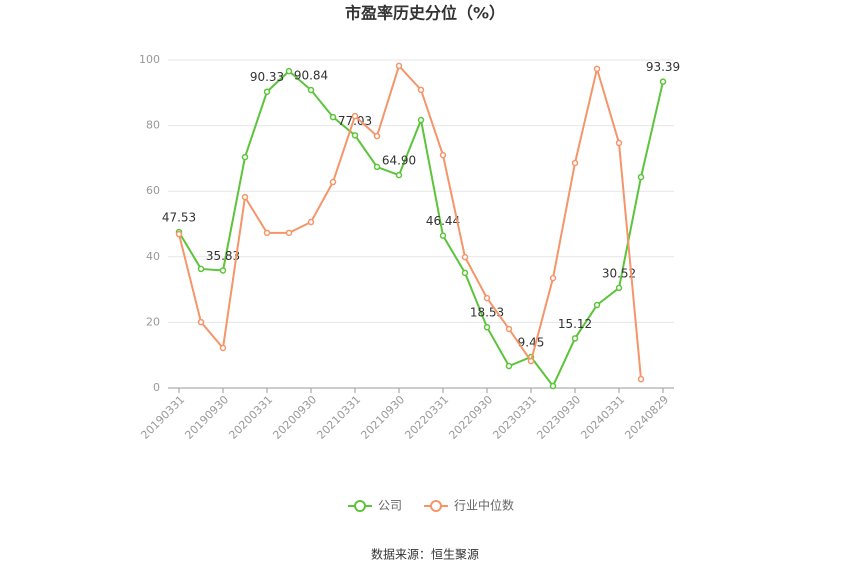 The height and width of the screenshot is (575, 850). Describe the element at coordinates (390, 506) in the screenshot. I see `legend-label: 公司` at that location.